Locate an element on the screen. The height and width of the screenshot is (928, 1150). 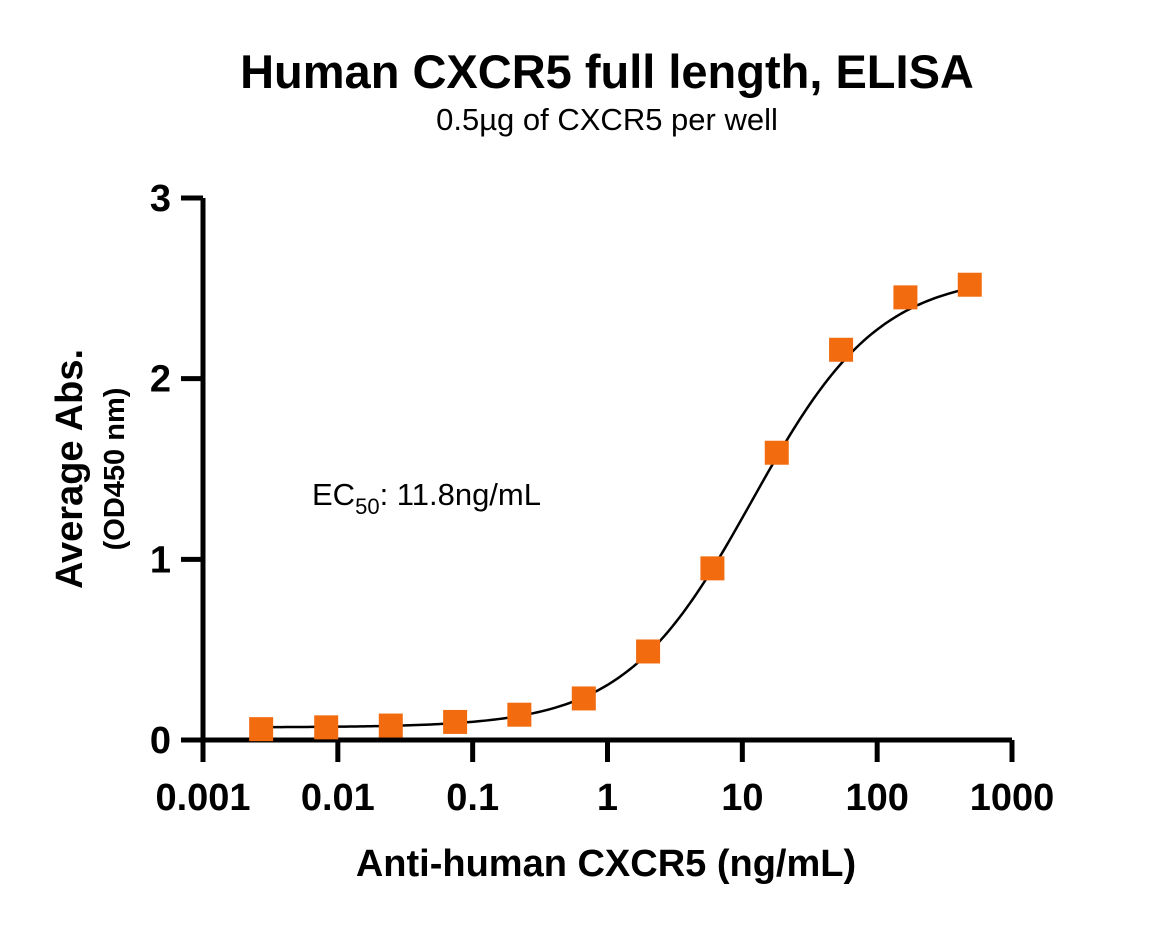
x-tick-label: 100 is located at coordinates (876, 798).